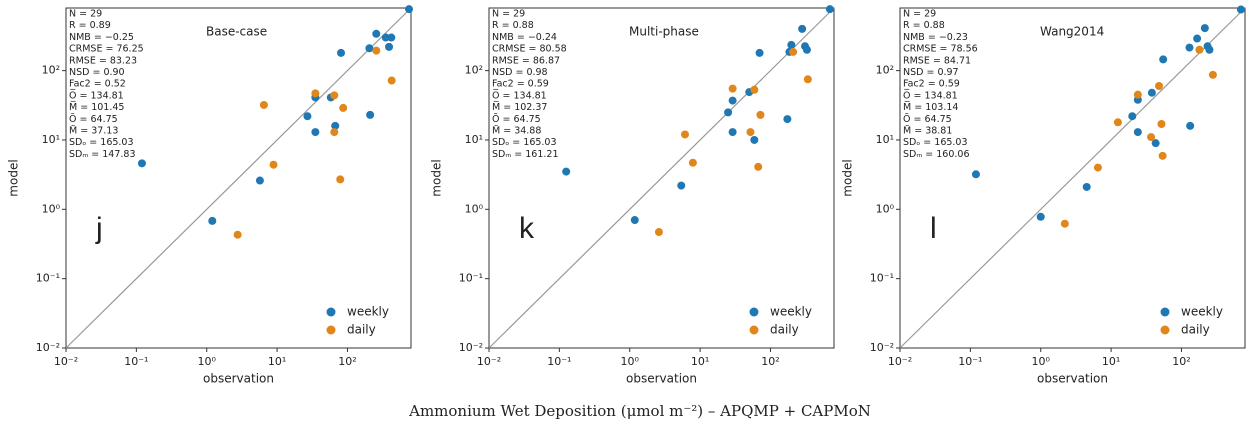 This screenshot has height=429, width=1250. What do you see at coordinates (101, 37) in the screenshot?
I see `stat-line: NMB = −0.25` at bounding box center [101, 37].